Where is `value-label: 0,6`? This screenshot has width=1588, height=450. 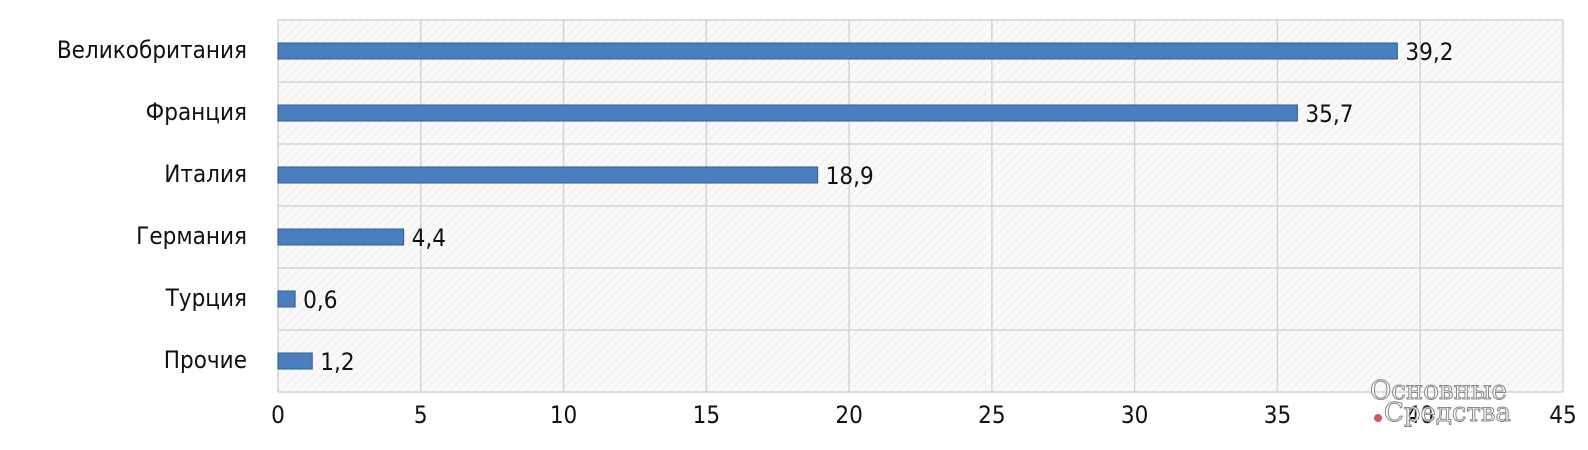
value-label: 0,6 is located at coordinates (320, 300).